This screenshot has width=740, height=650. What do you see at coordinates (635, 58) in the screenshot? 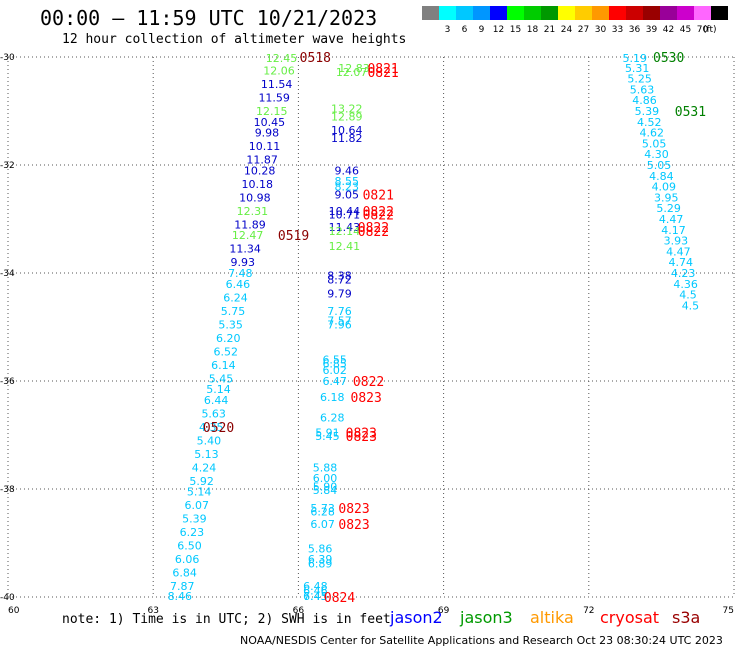
I see `wave-height-value: 5.19` at bounding box center [635, 58].